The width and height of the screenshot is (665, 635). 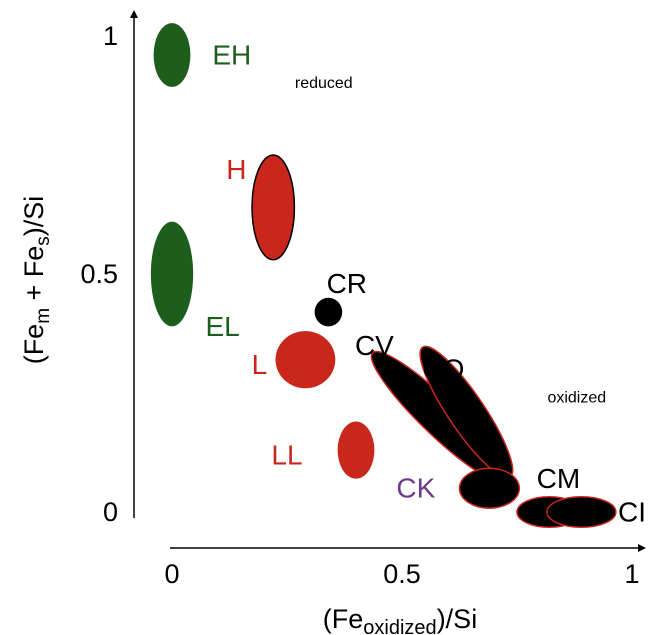 I want to click on ellipse-l, so click(x=305, y=360).